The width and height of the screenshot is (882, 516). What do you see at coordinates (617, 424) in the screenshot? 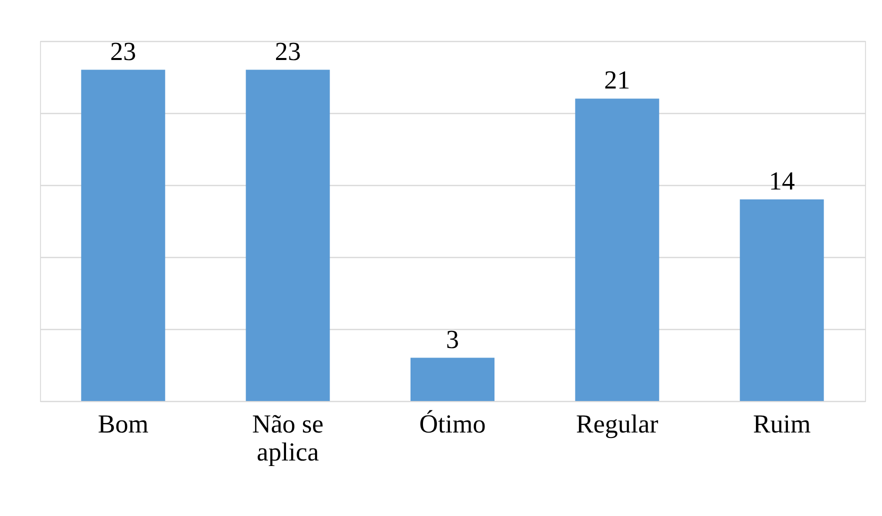
I see `x-tick-label: Regular` at bounding box center [617, 424].